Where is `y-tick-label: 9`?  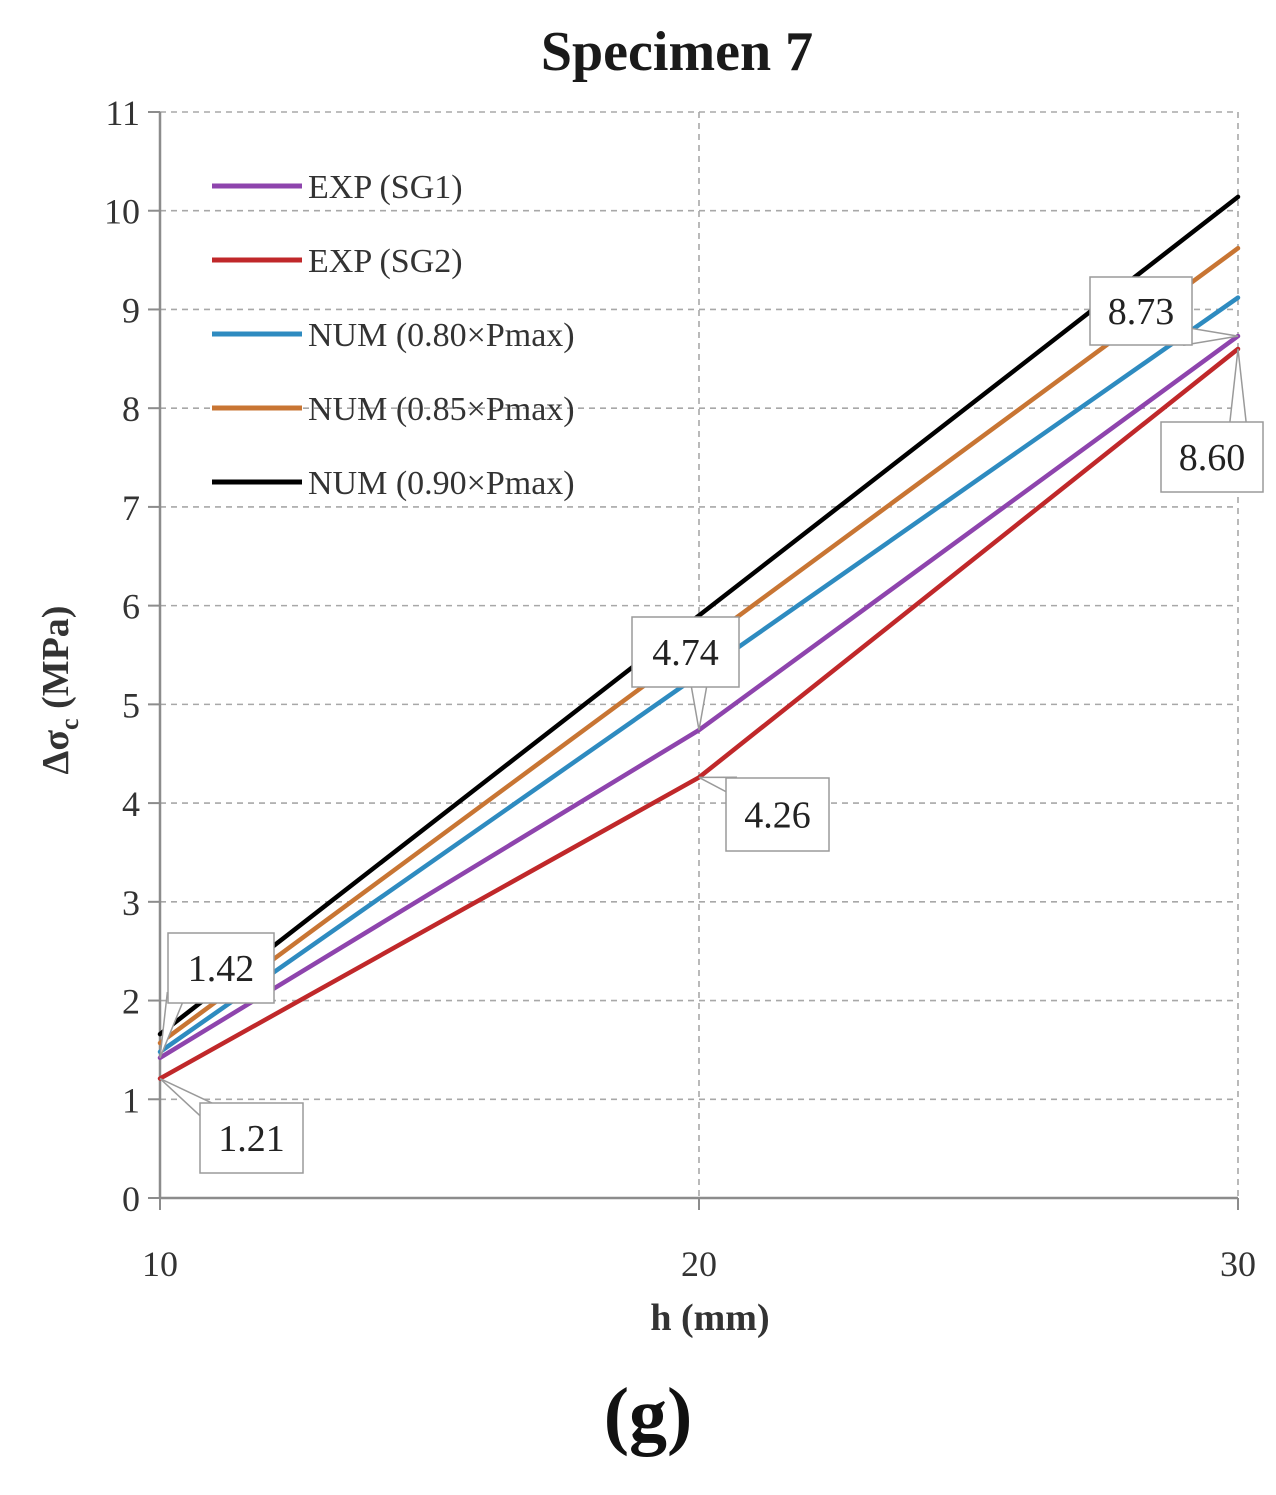
y-tick-label: 9 is located at coordinates (131, 310).